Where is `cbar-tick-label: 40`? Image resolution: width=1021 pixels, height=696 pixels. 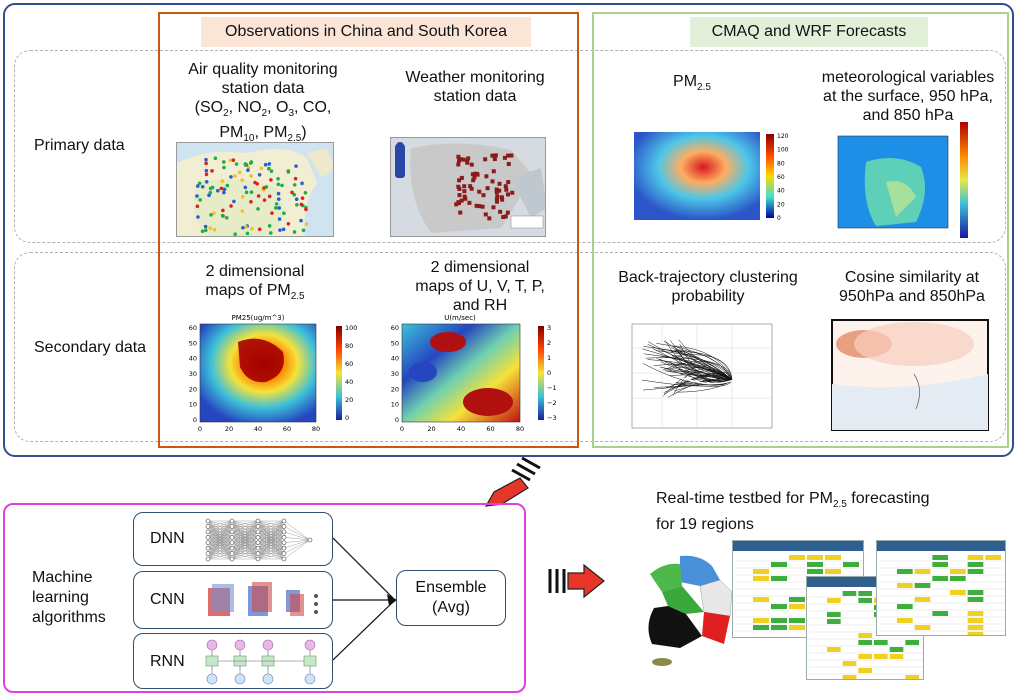 cbar-tick-label: 40 is located at coordinates (349, 382).